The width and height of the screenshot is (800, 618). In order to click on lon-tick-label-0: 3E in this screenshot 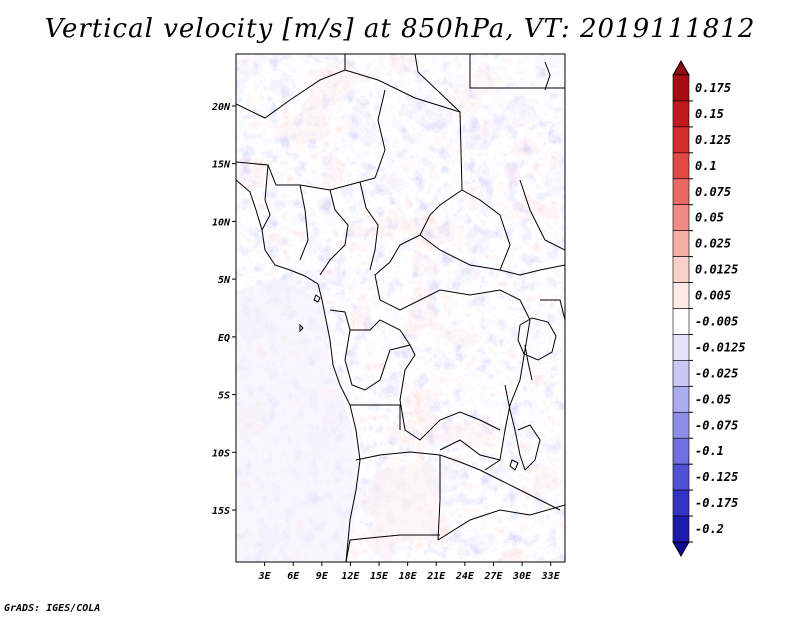, I will do `click(265, 576)`.